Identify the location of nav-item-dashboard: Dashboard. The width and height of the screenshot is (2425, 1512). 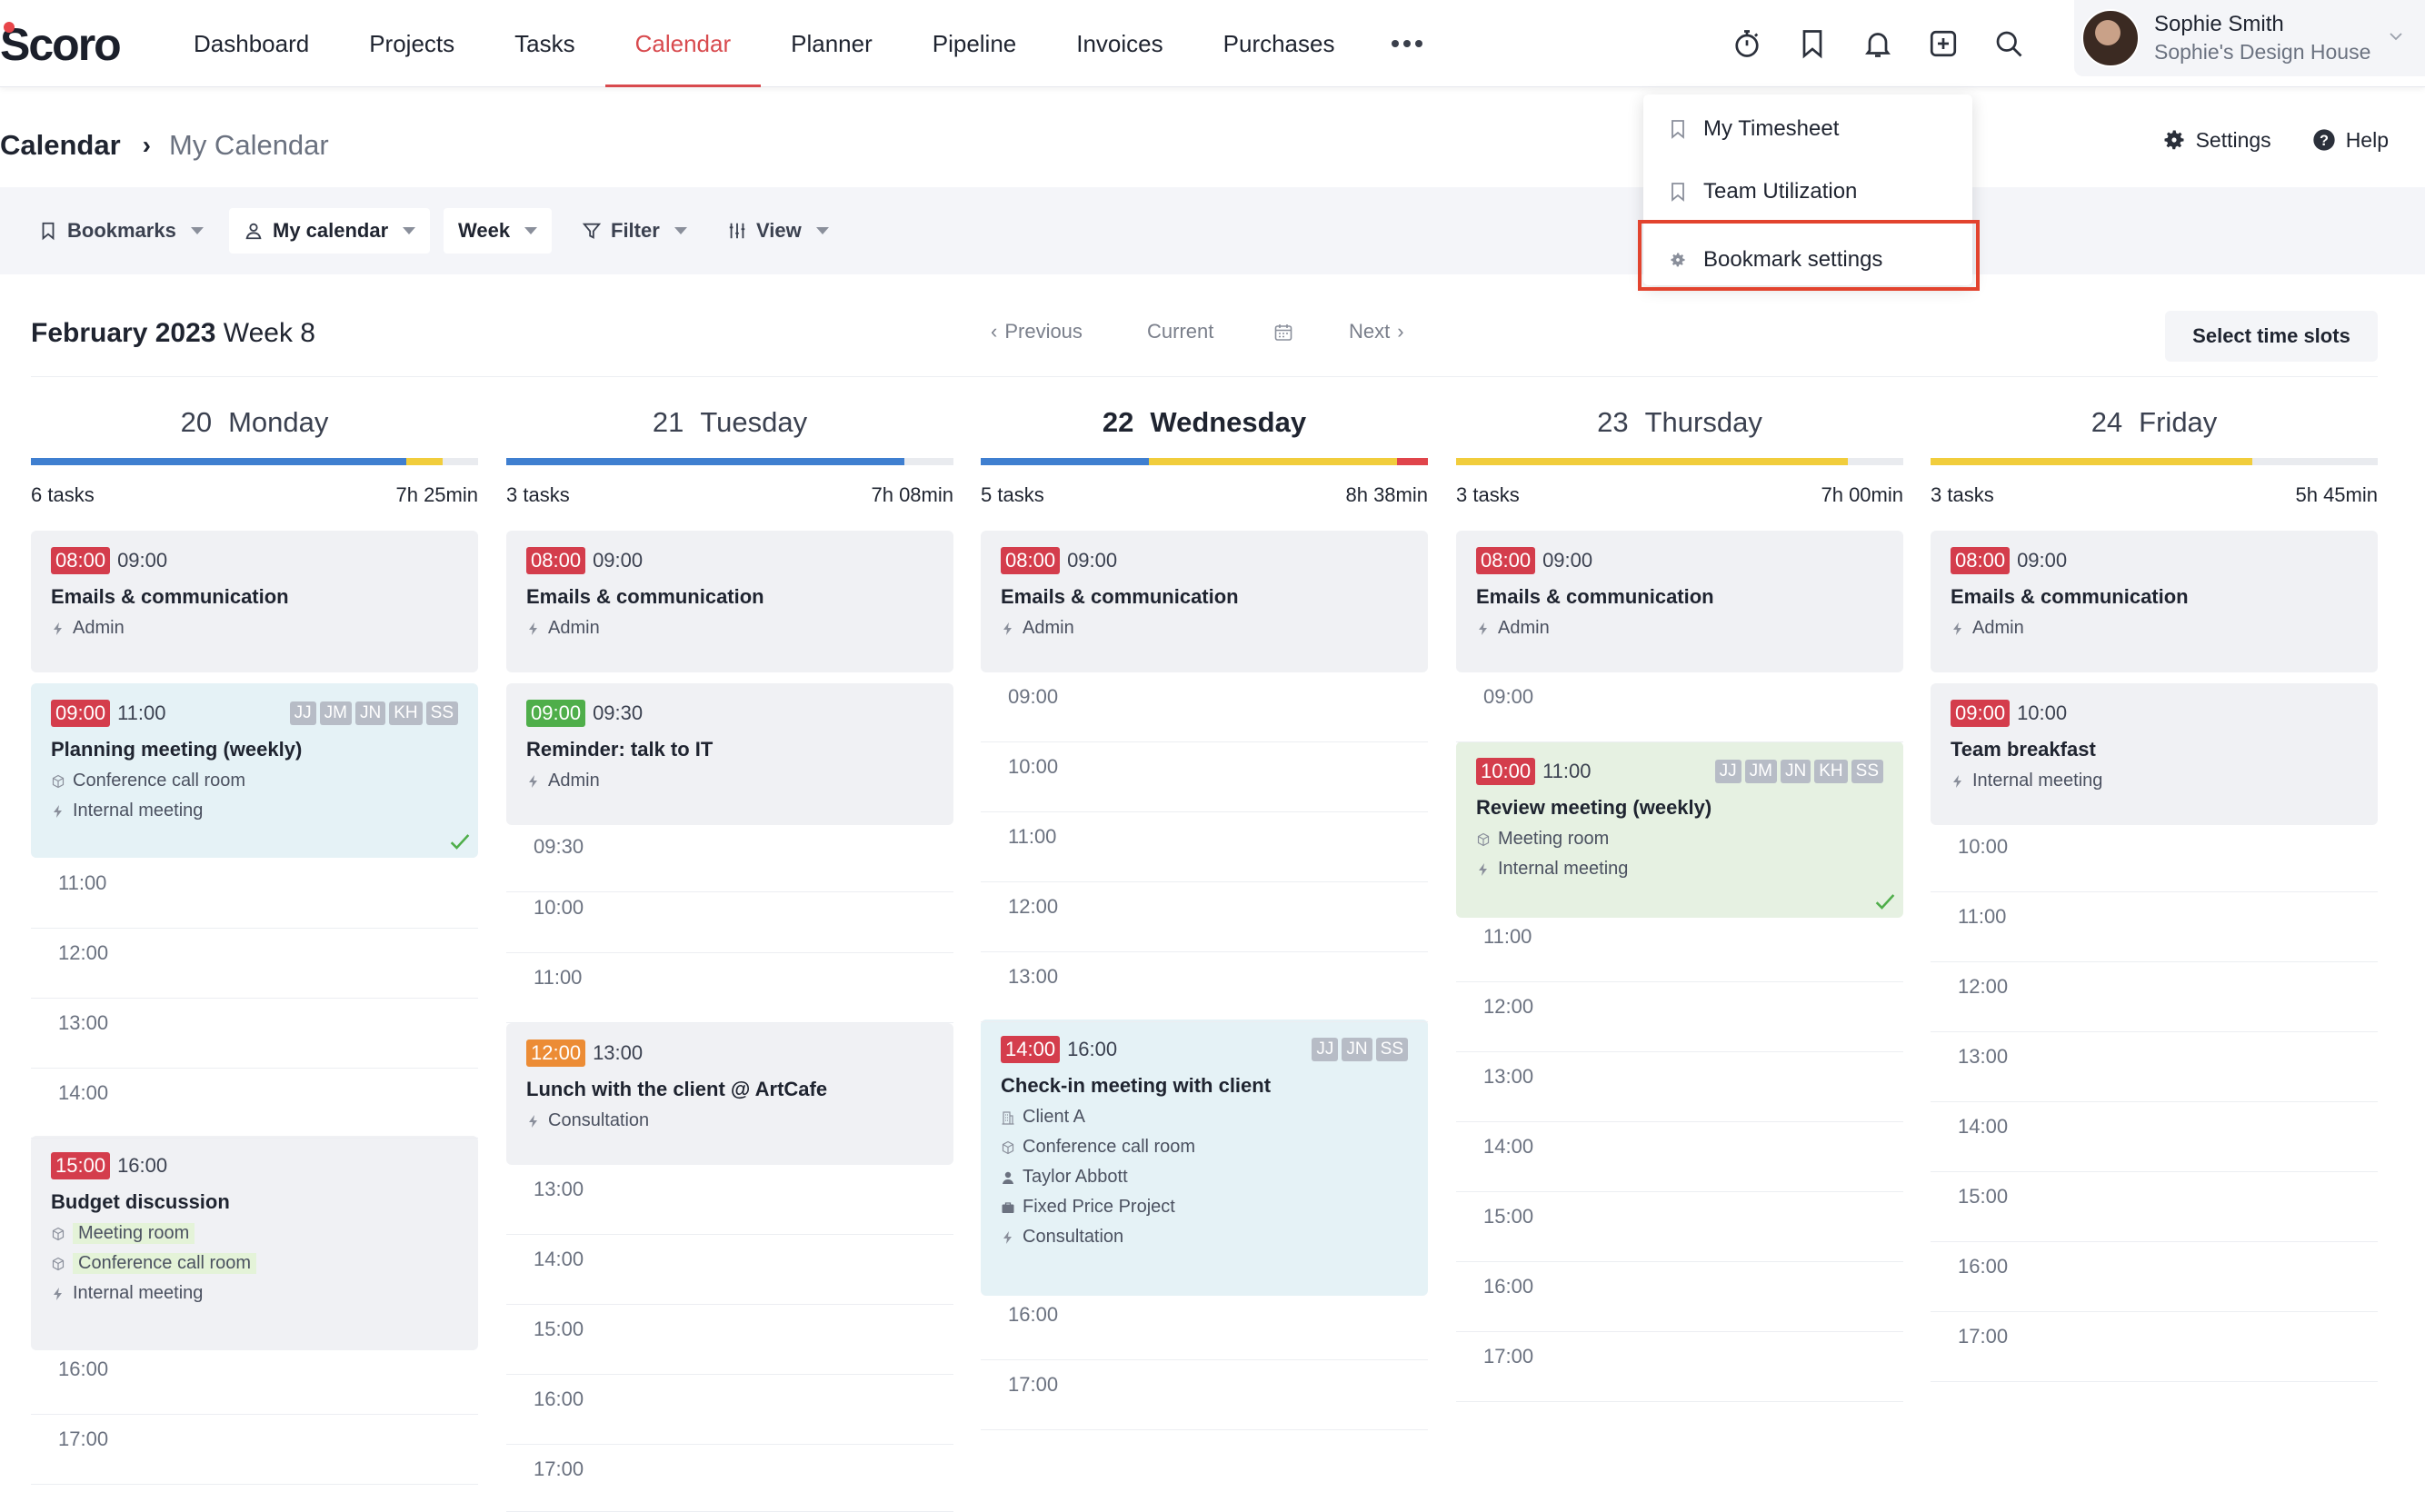
(252, 43).